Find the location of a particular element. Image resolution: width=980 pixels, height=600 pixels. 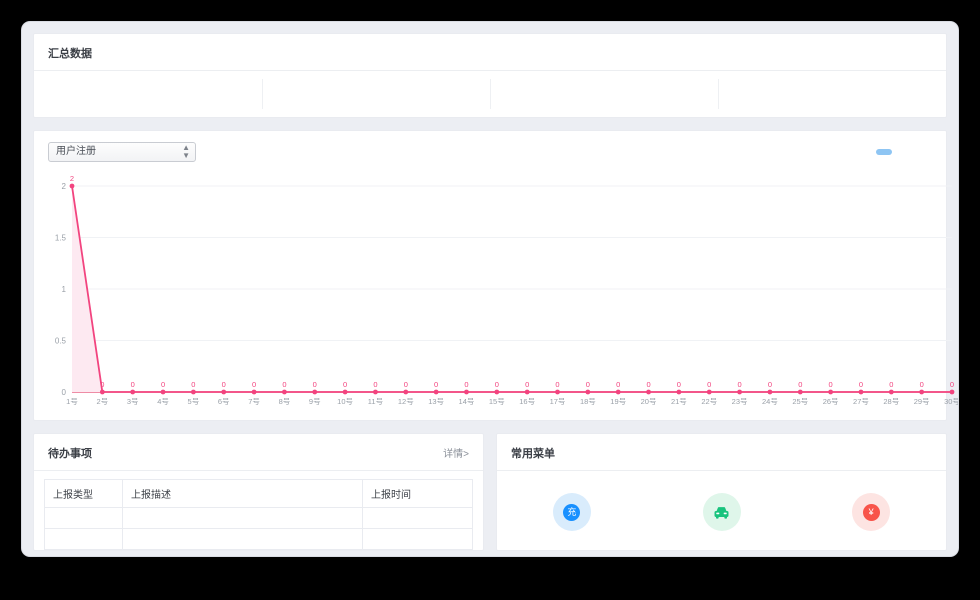

svg-text: 19号 is located at coordinates (618, 401).